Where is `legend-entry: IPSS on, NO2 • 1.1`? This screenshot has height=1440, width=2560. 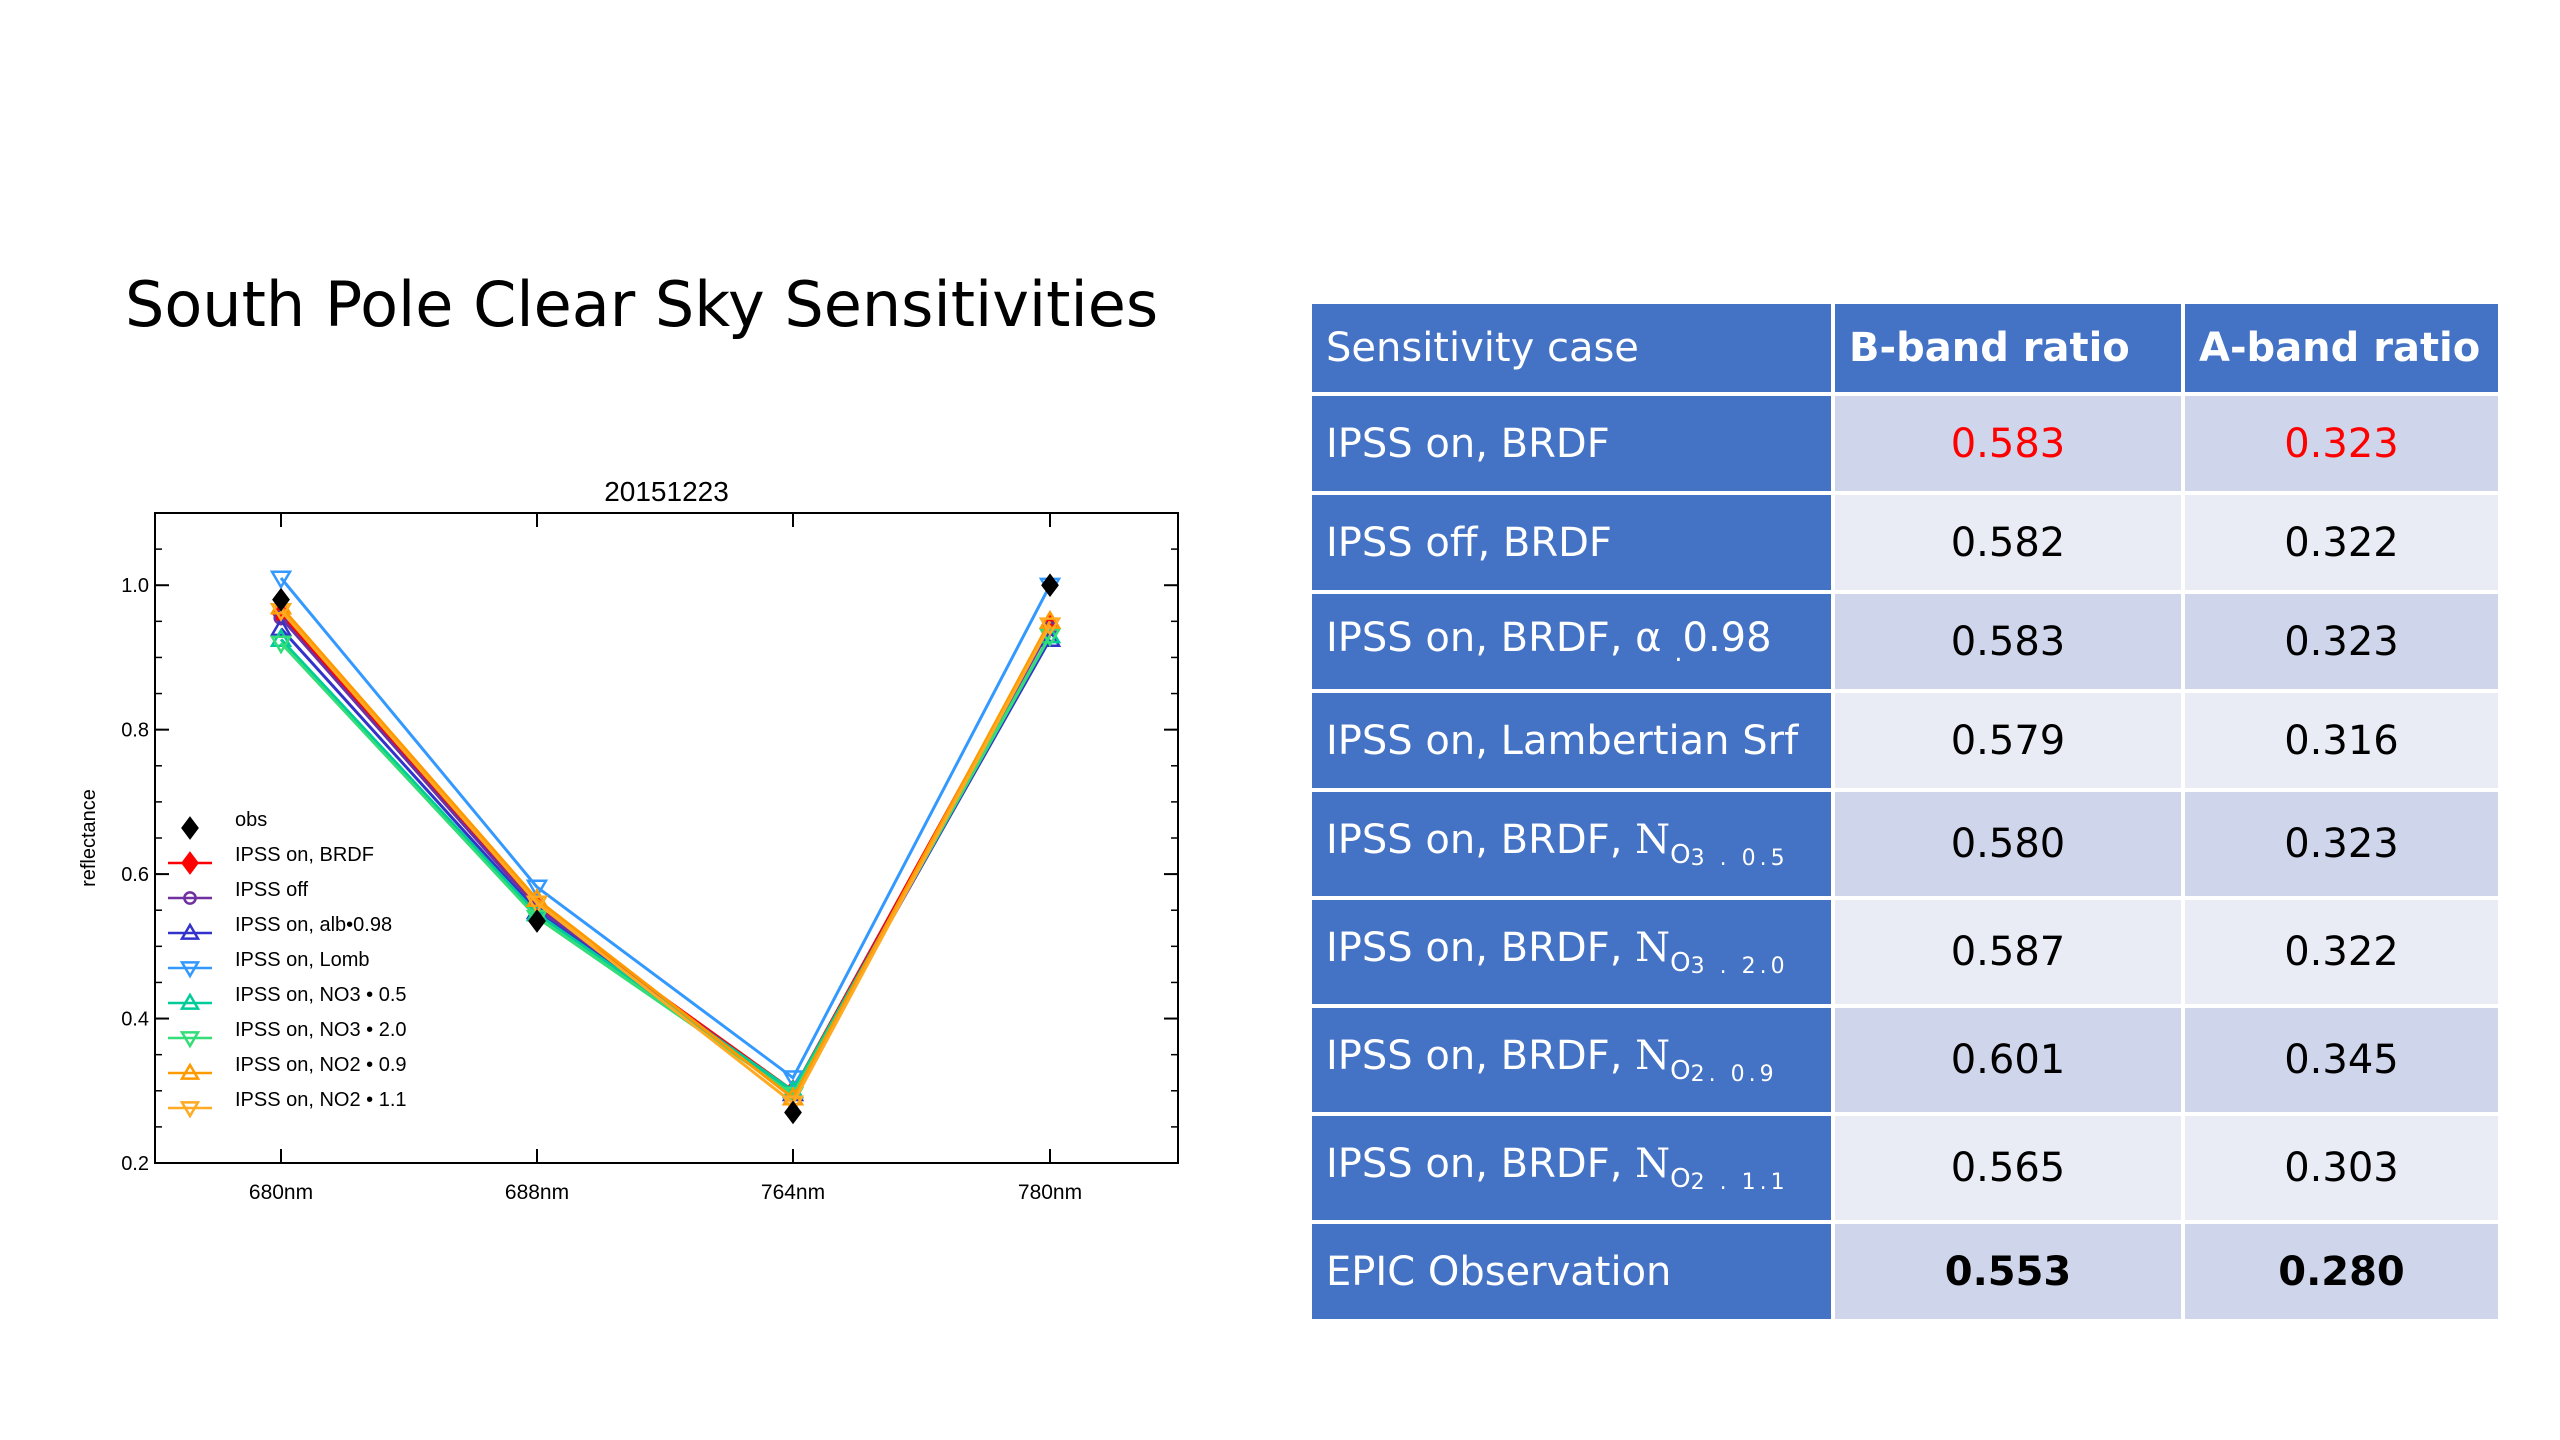
legend-entry: IPSS on, NO2 • 1.1 is located at coordinates (321, 1100).